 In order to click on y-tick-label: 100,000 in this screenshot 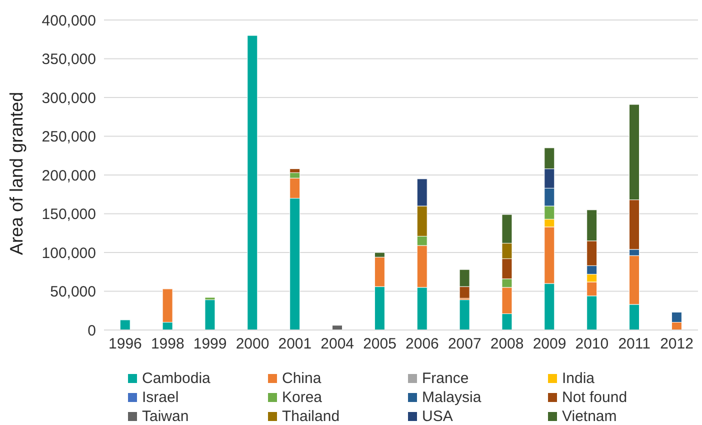, I will do `click(69, 253)`.